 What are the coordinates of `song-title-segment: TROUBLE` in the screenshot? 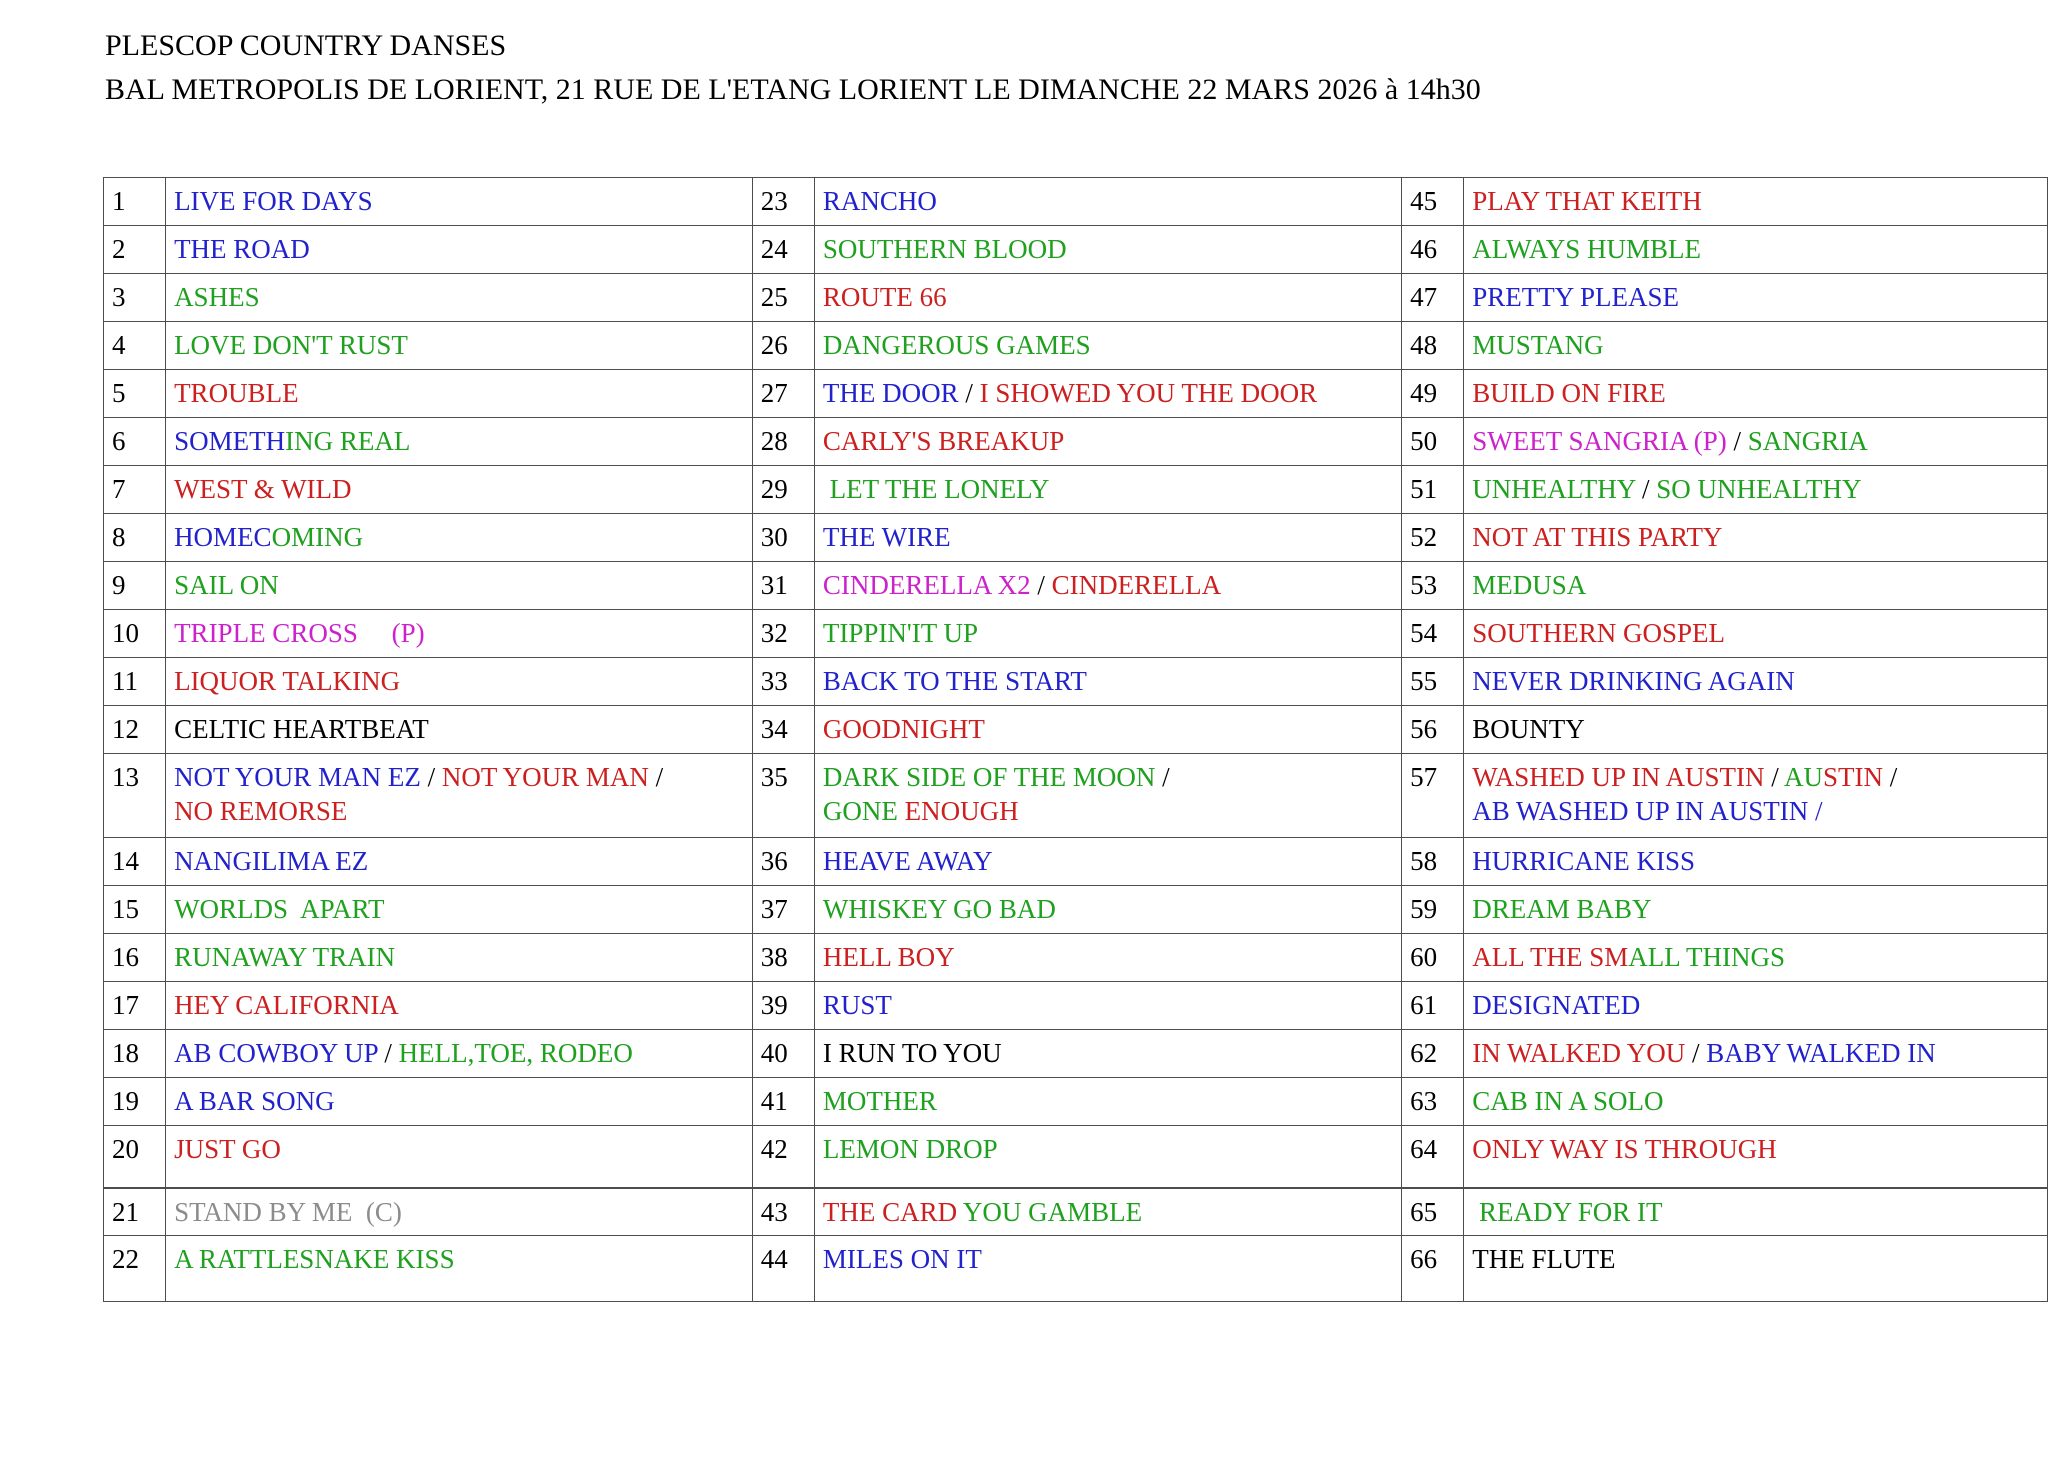 It's located at (236, 393).